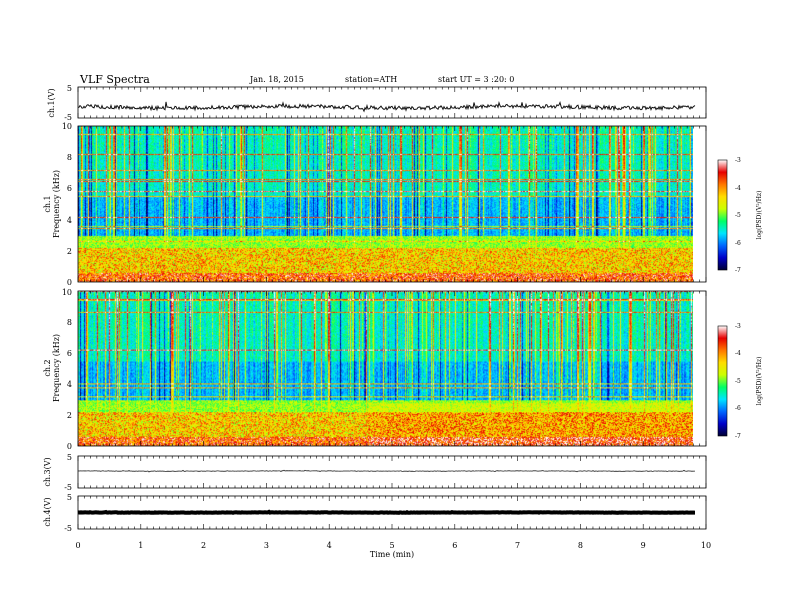 The image size is (792, 616). I want to click on time-tick-label: 6, so click(454, 545).